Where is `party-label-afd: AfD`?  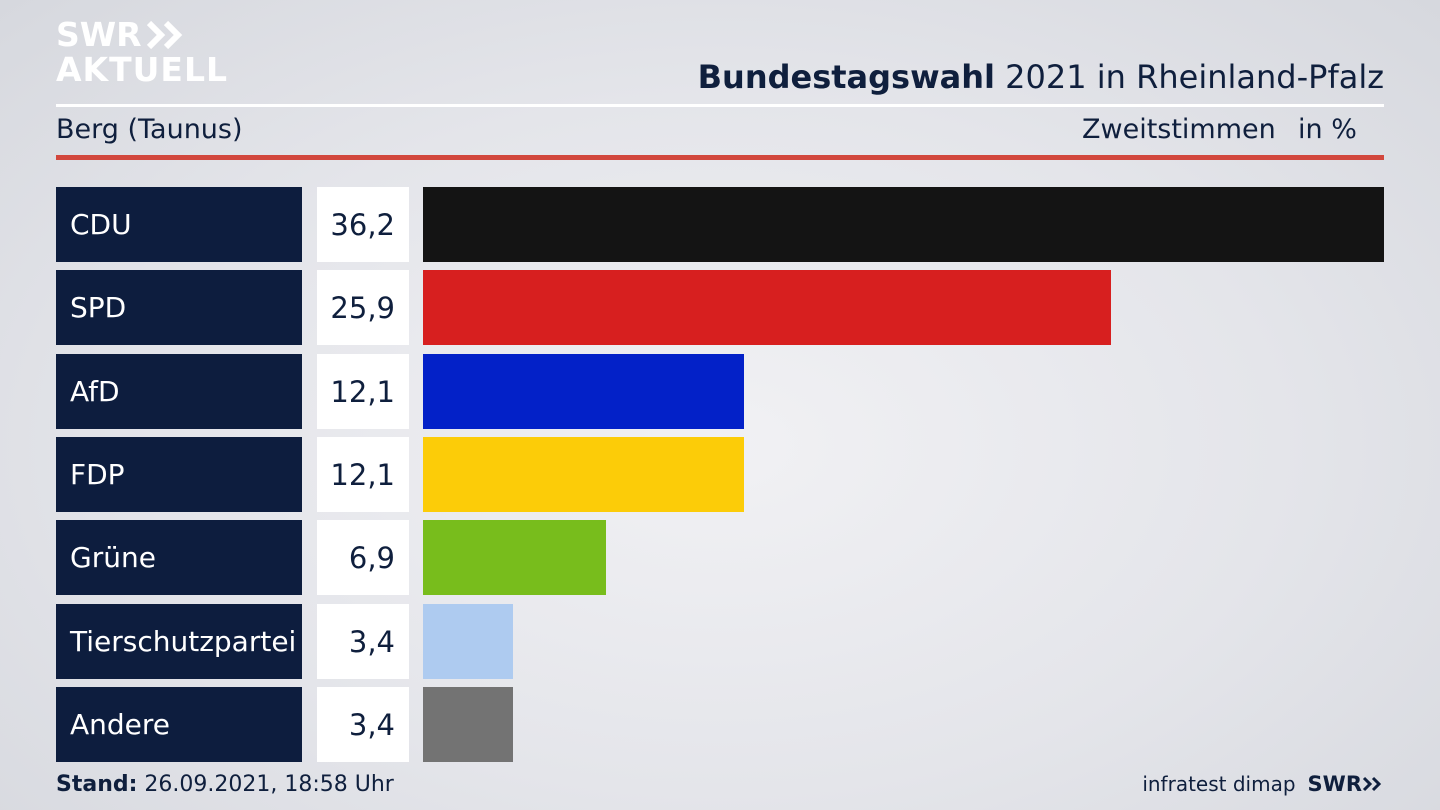 party-label-afd: AfD is located at coordinates (179, 391).